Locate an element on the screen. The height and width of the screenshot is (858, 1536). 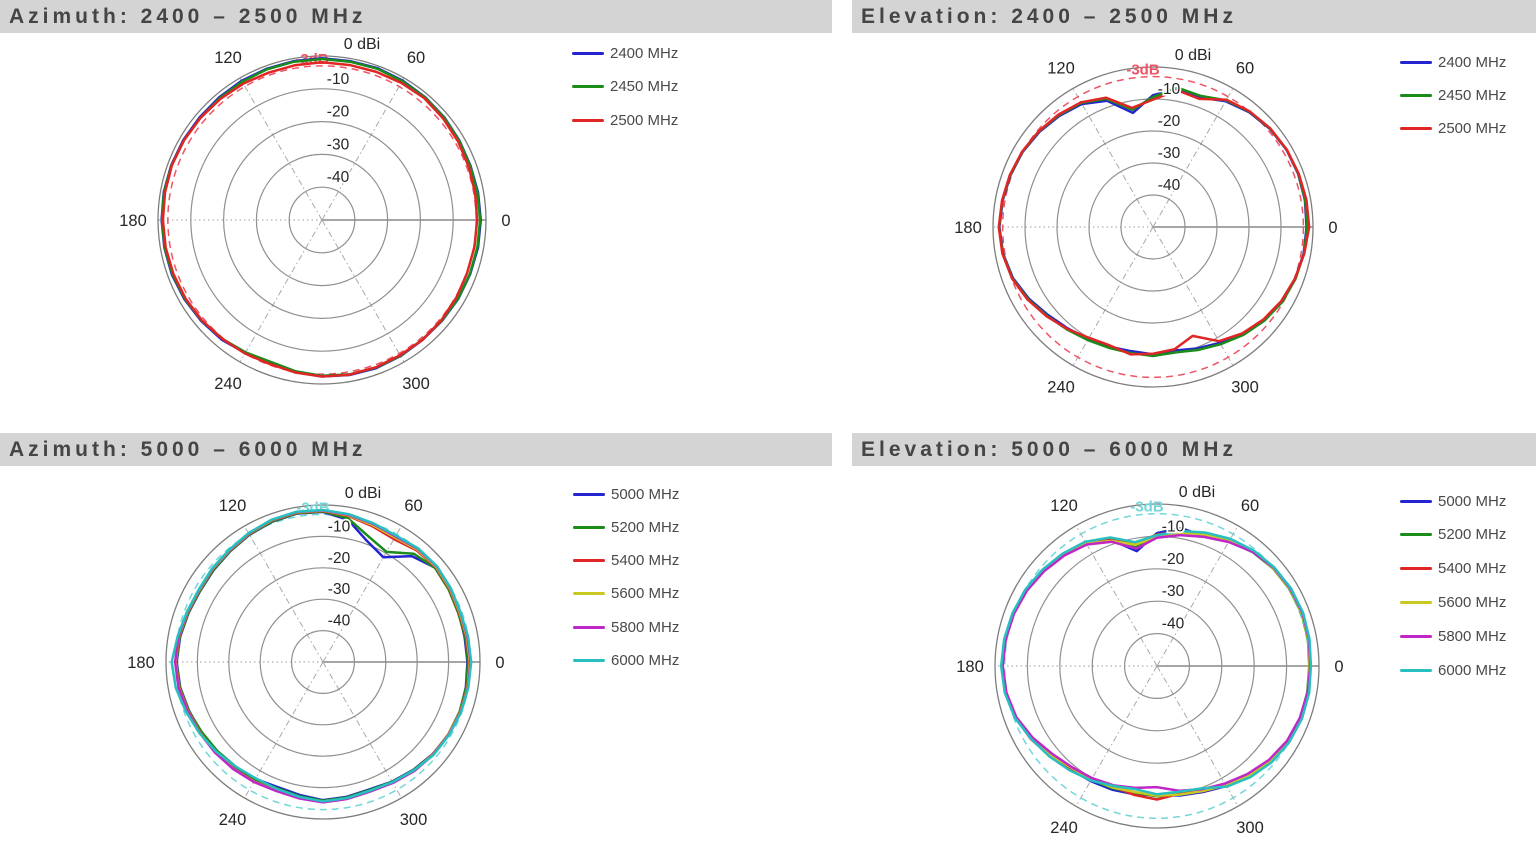
legend-item-2400-mhz: 2400 MHz is located at coordinates (1453, 62).